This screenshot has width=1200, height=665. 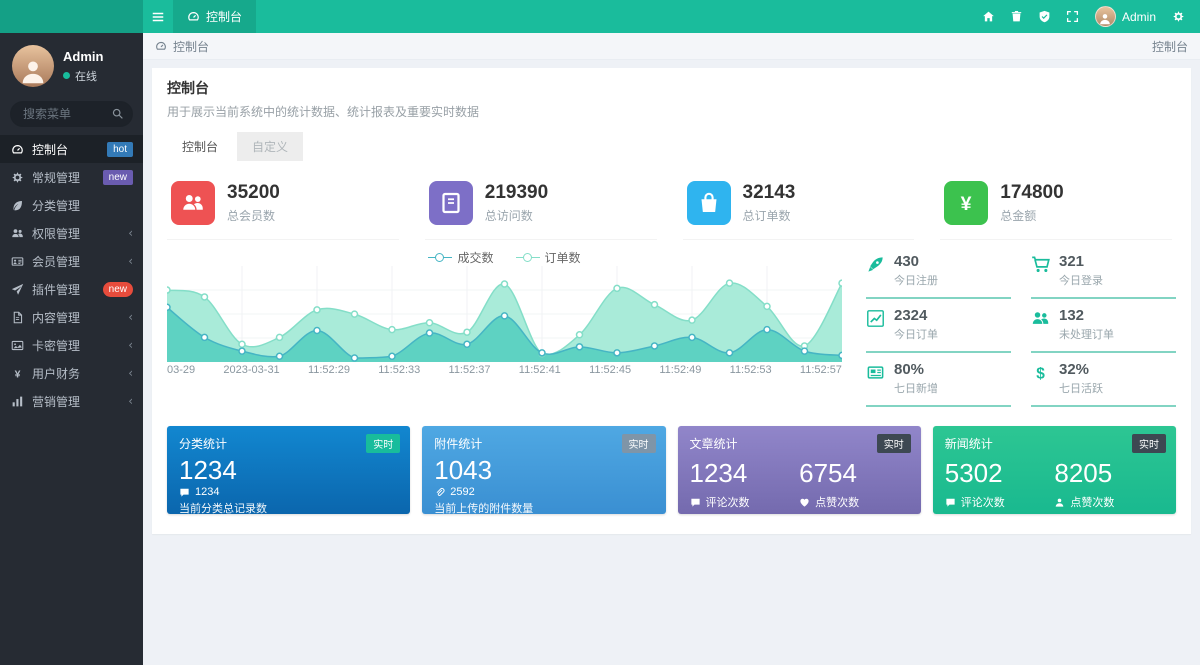 I want to click on quick-stat-weekly-active: $ 32% 七日活跃, so click(x=1103, y=381).